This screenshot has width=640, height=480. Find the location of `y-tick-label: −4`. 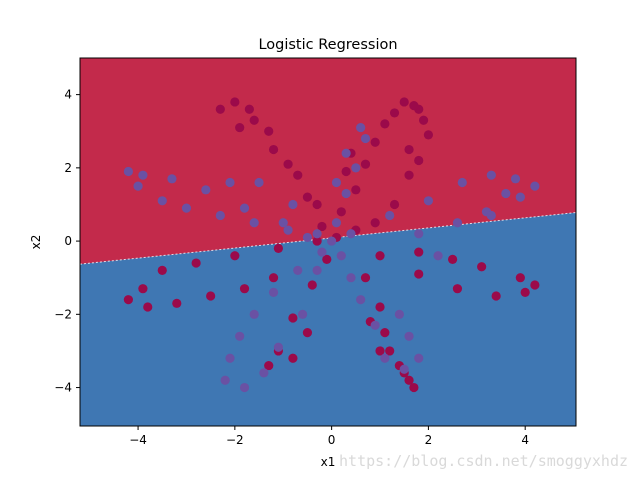

y-tick-label: −4 is located at coordinates (63, 388).